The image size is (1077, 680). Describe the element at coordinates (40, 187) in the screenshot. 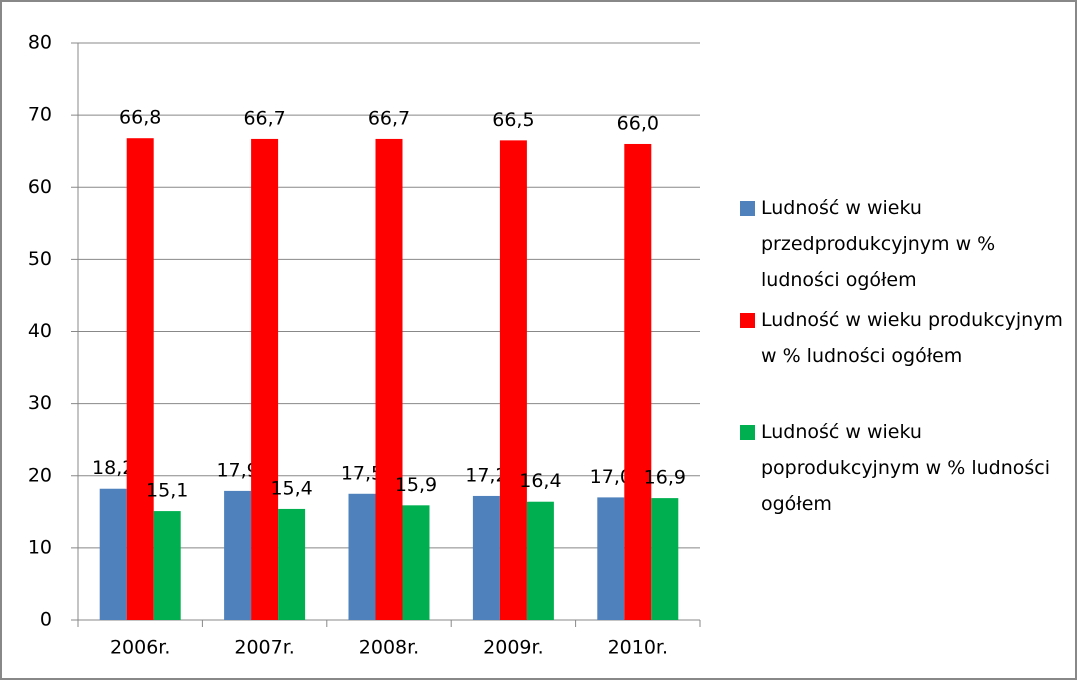

I see `y-tick-label: 60` at that location.